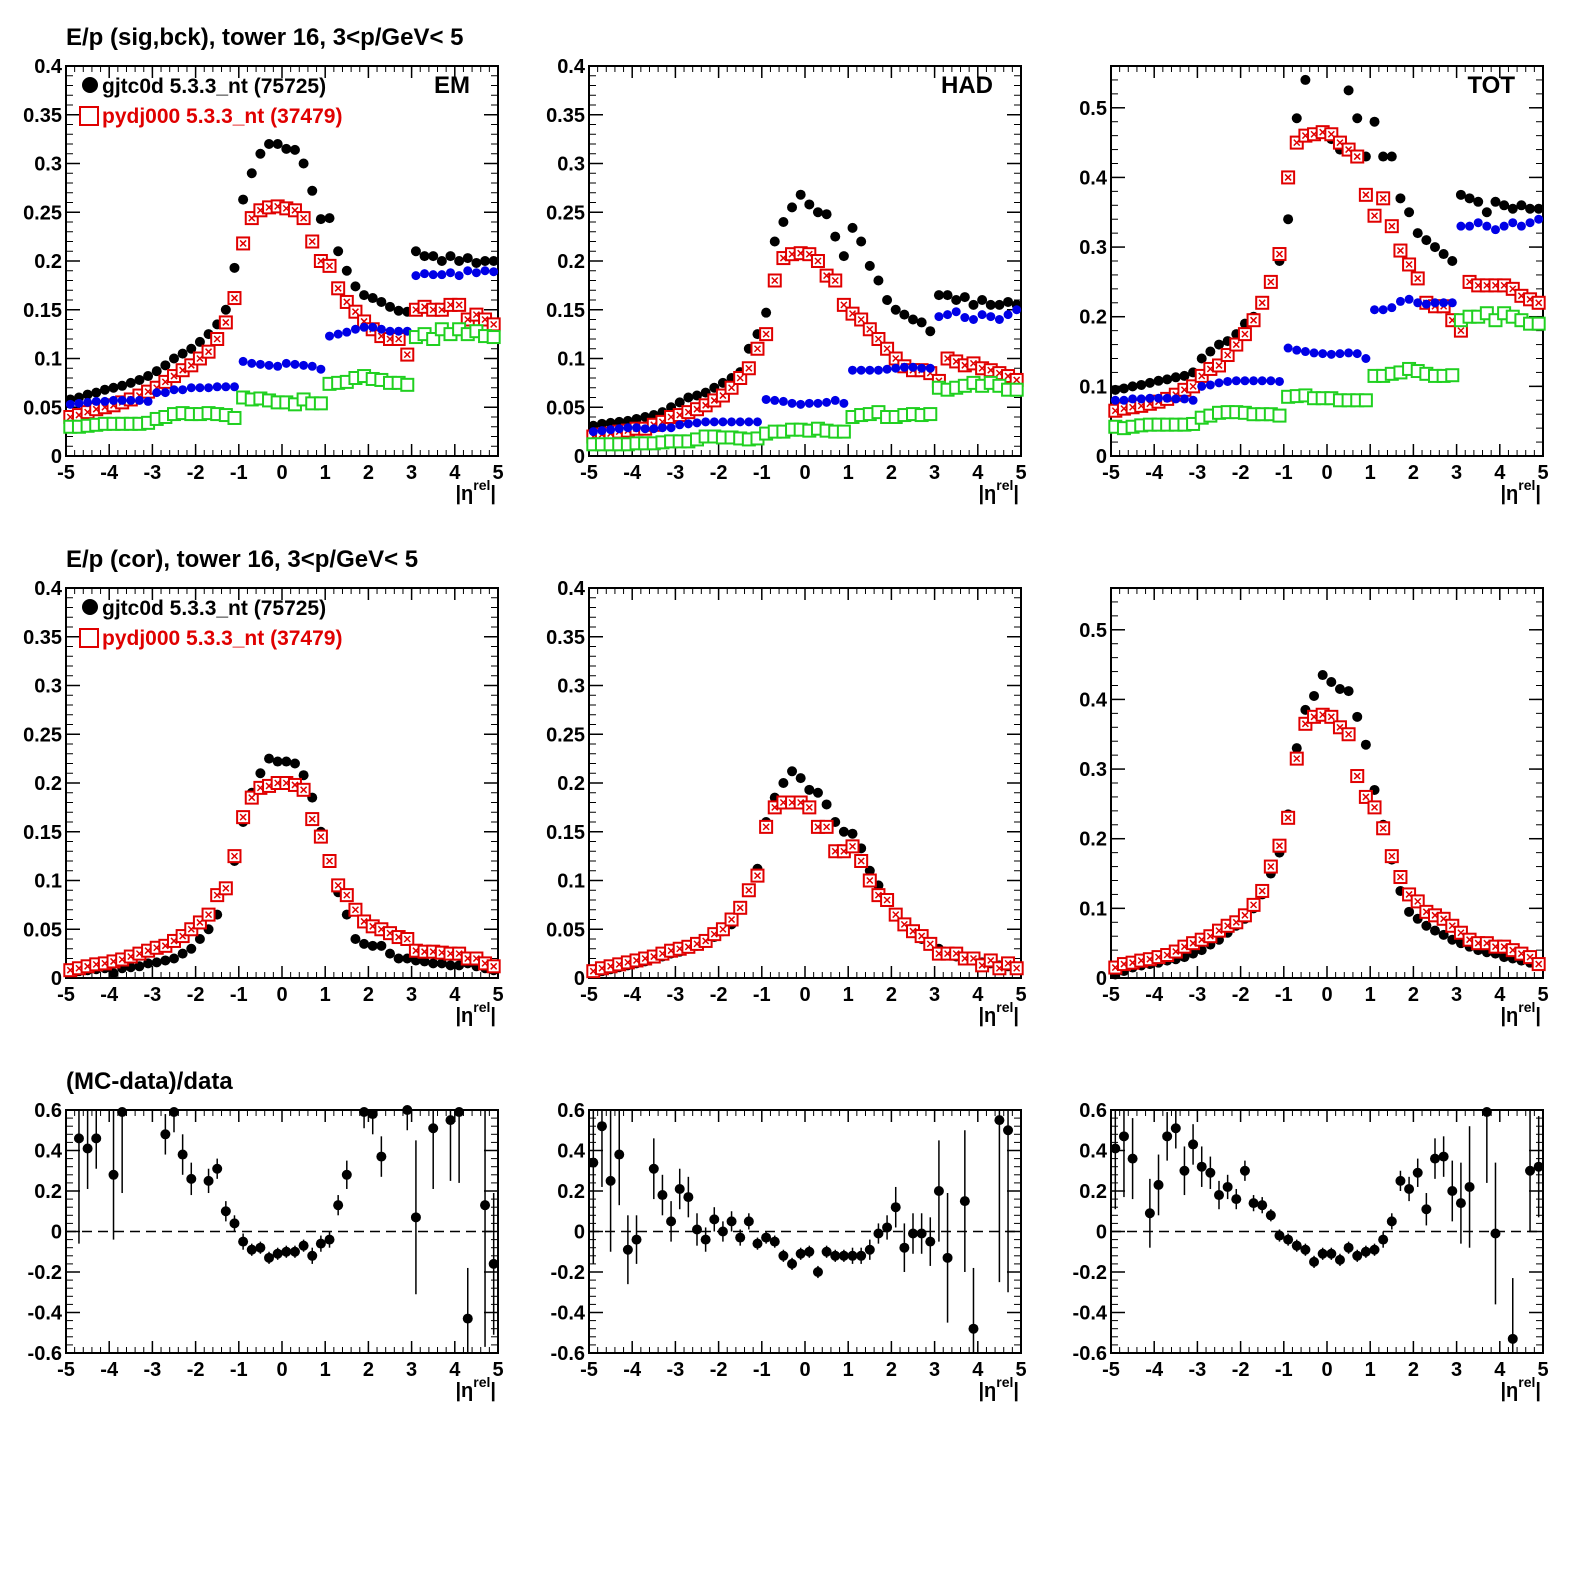 This screenshot has width=1575, height=1575. Describe the element at coordinates (42, 213) in the screenshot. I see `y-tick-label: 0.25` at that location.